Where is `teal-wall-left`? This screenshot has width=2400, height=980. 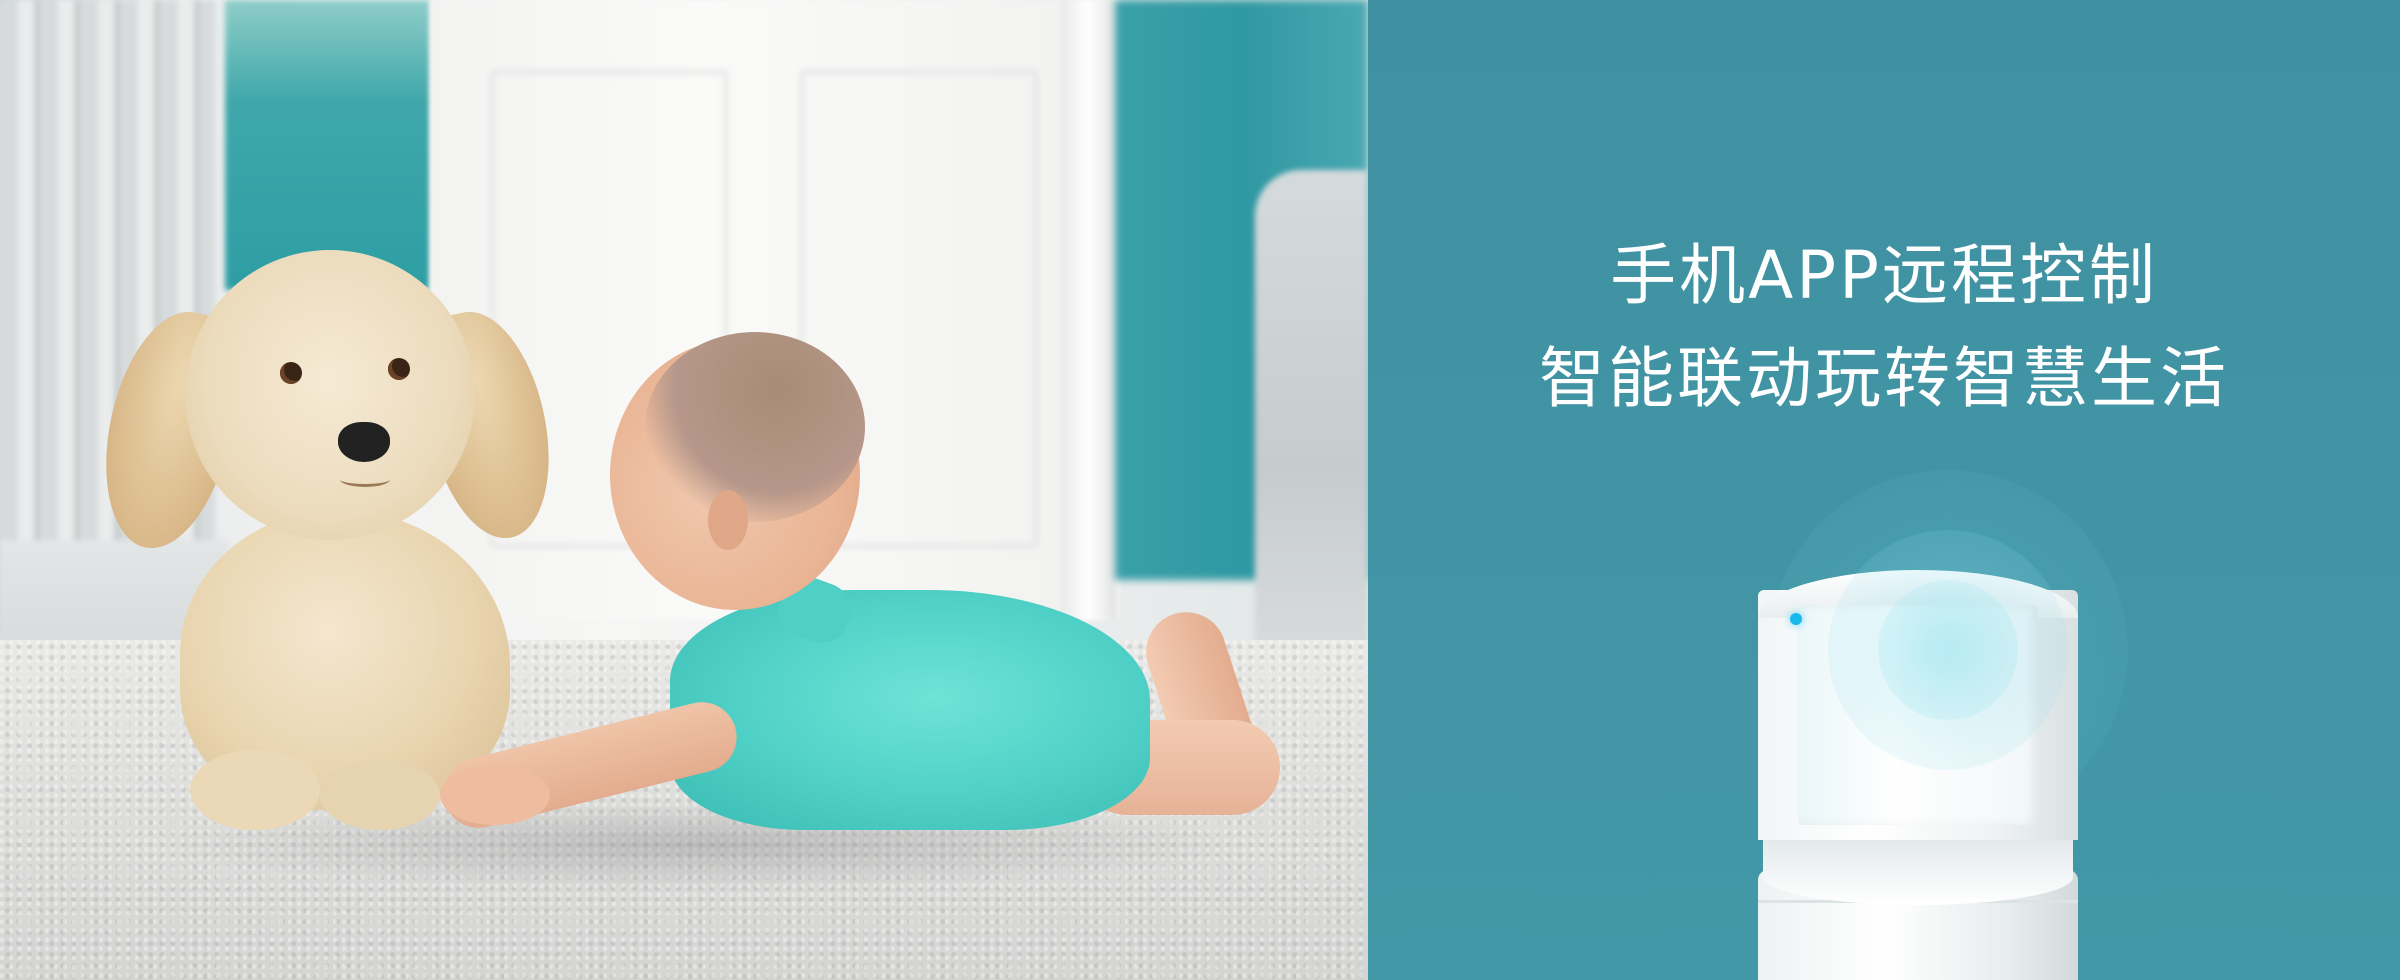
teal-wall-left is located at coordinates (327, 145).